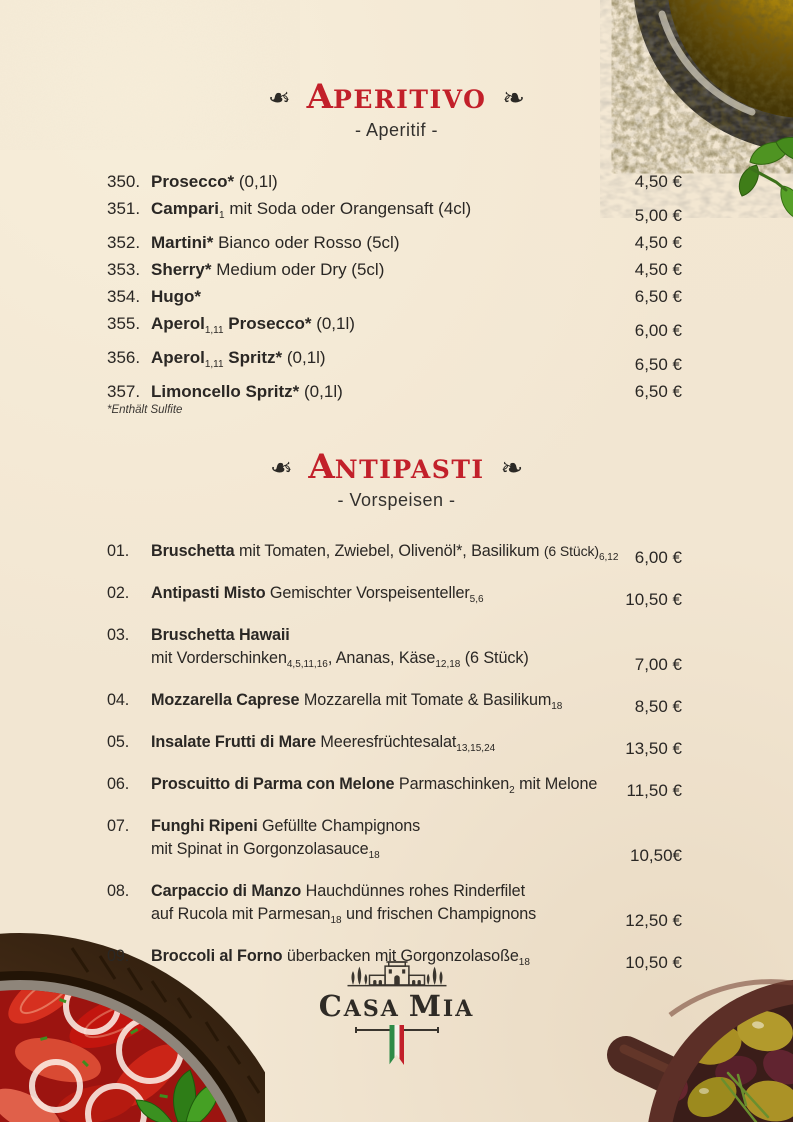  Describe the element at coordinates (656, 855) in the screenshot. I see `item-price: 10,50€` at that location.